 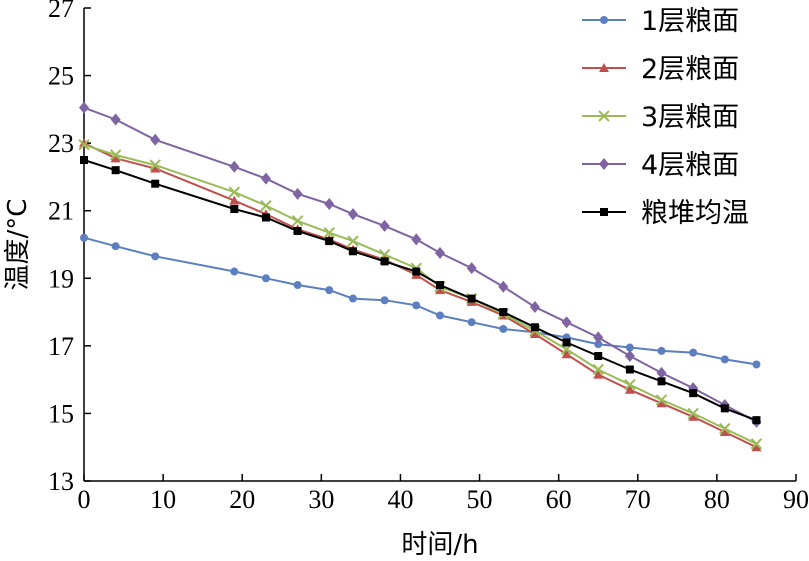 I want to click on y-tick-label: 23, so click(x=61, y=143).